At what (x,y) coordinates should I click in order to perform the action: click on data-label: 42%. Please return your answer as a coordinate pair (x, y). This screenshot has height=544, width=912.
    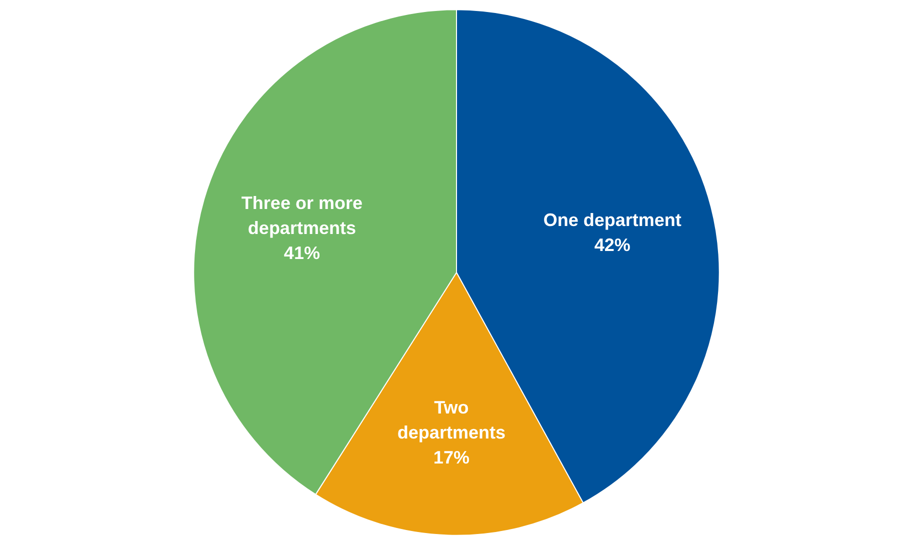
    Looking at the image, I should click on (612, 245).